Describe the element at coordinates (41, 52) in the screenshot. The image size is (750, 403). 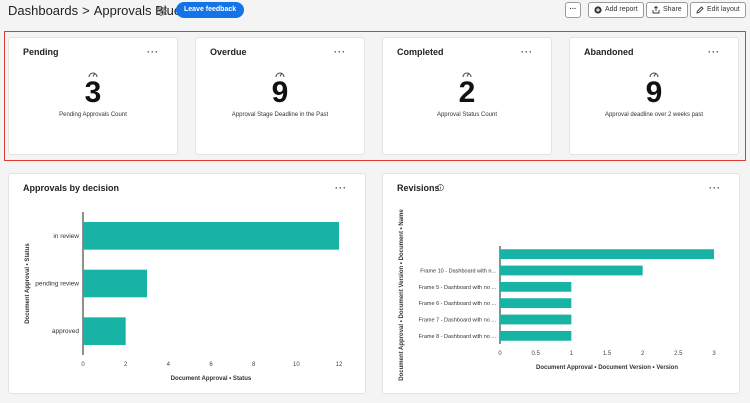
I see `kpi-title: Pending` at that location.